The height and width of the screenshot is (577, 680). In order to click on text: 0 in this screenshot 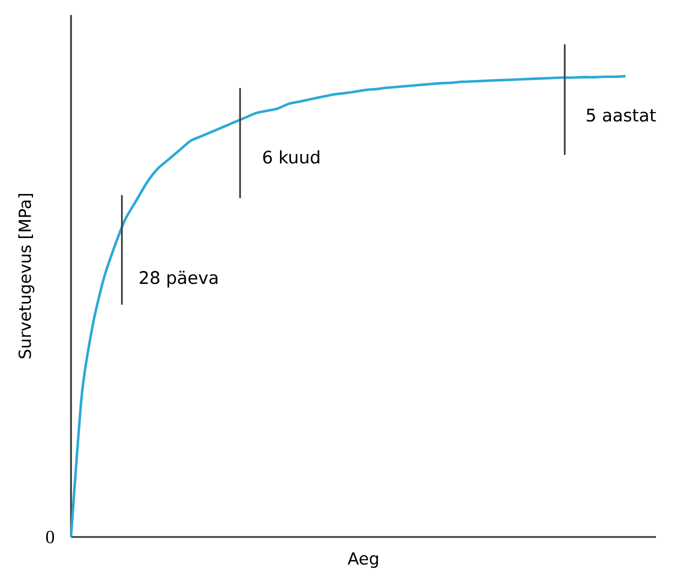, I will do `click(50, 537)`.